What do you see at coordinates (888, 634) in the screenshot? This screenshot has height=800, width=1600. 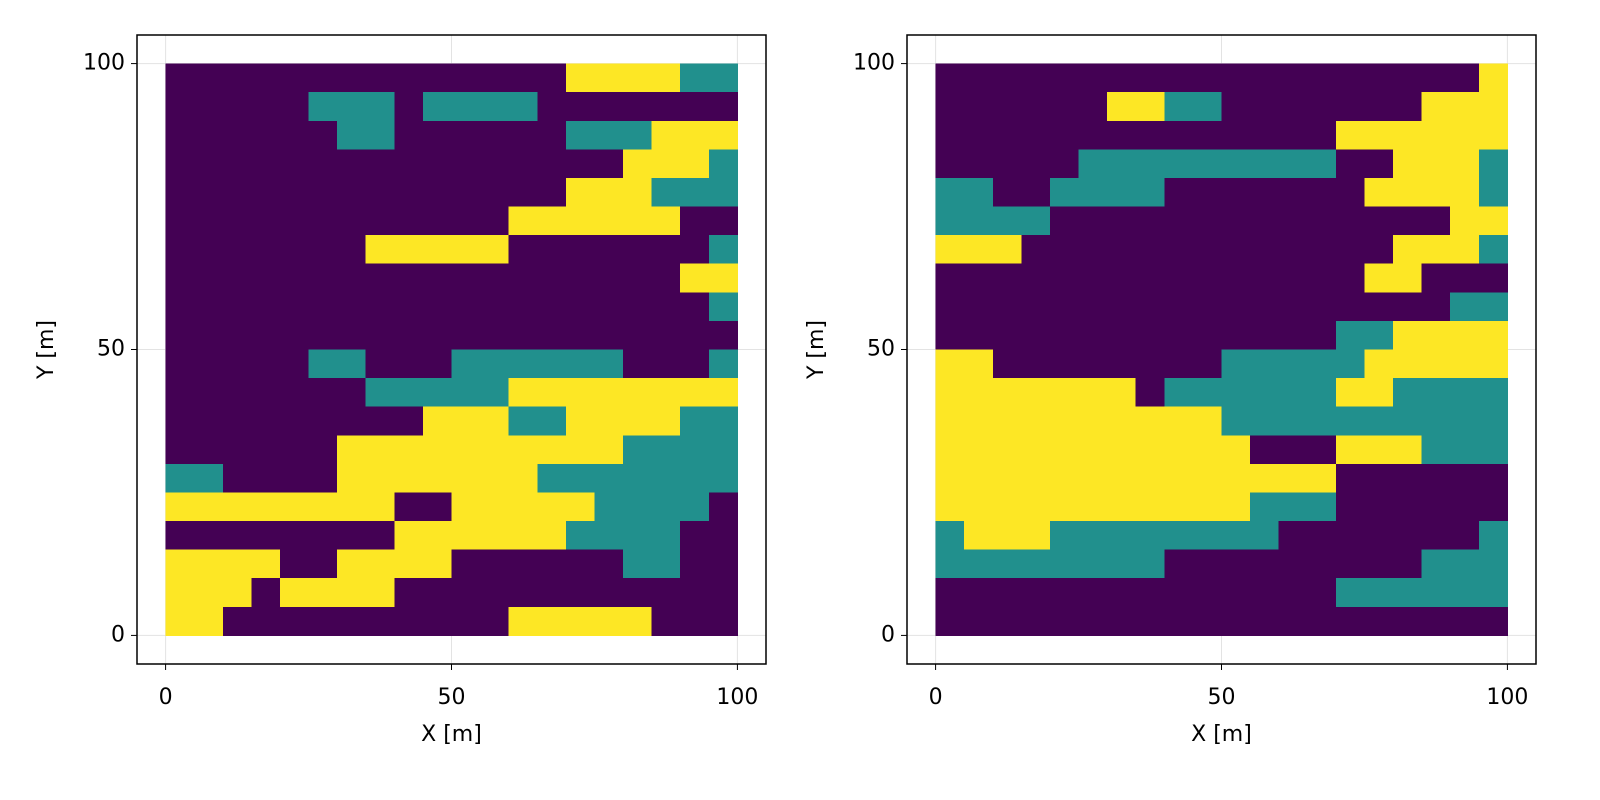 I see `y-tick-label: 0` at bounding box center [888, 634].